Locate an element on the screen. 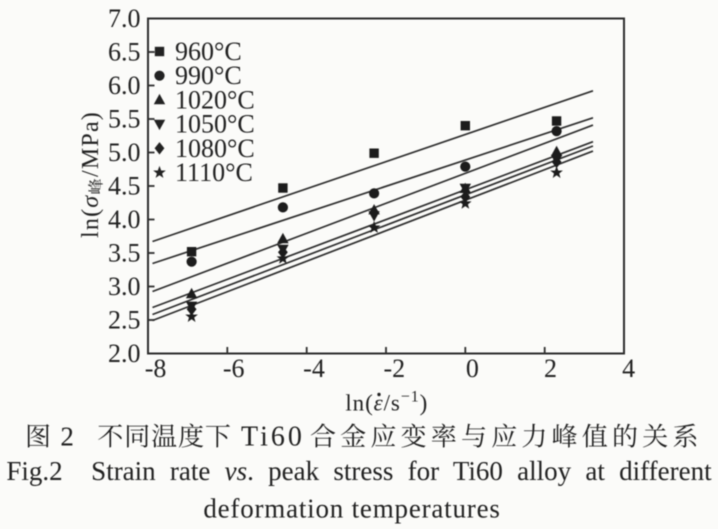 The width and height of the screenshot is (718, 529). svg-text: 3.0 is located at coordinates (124, 286).